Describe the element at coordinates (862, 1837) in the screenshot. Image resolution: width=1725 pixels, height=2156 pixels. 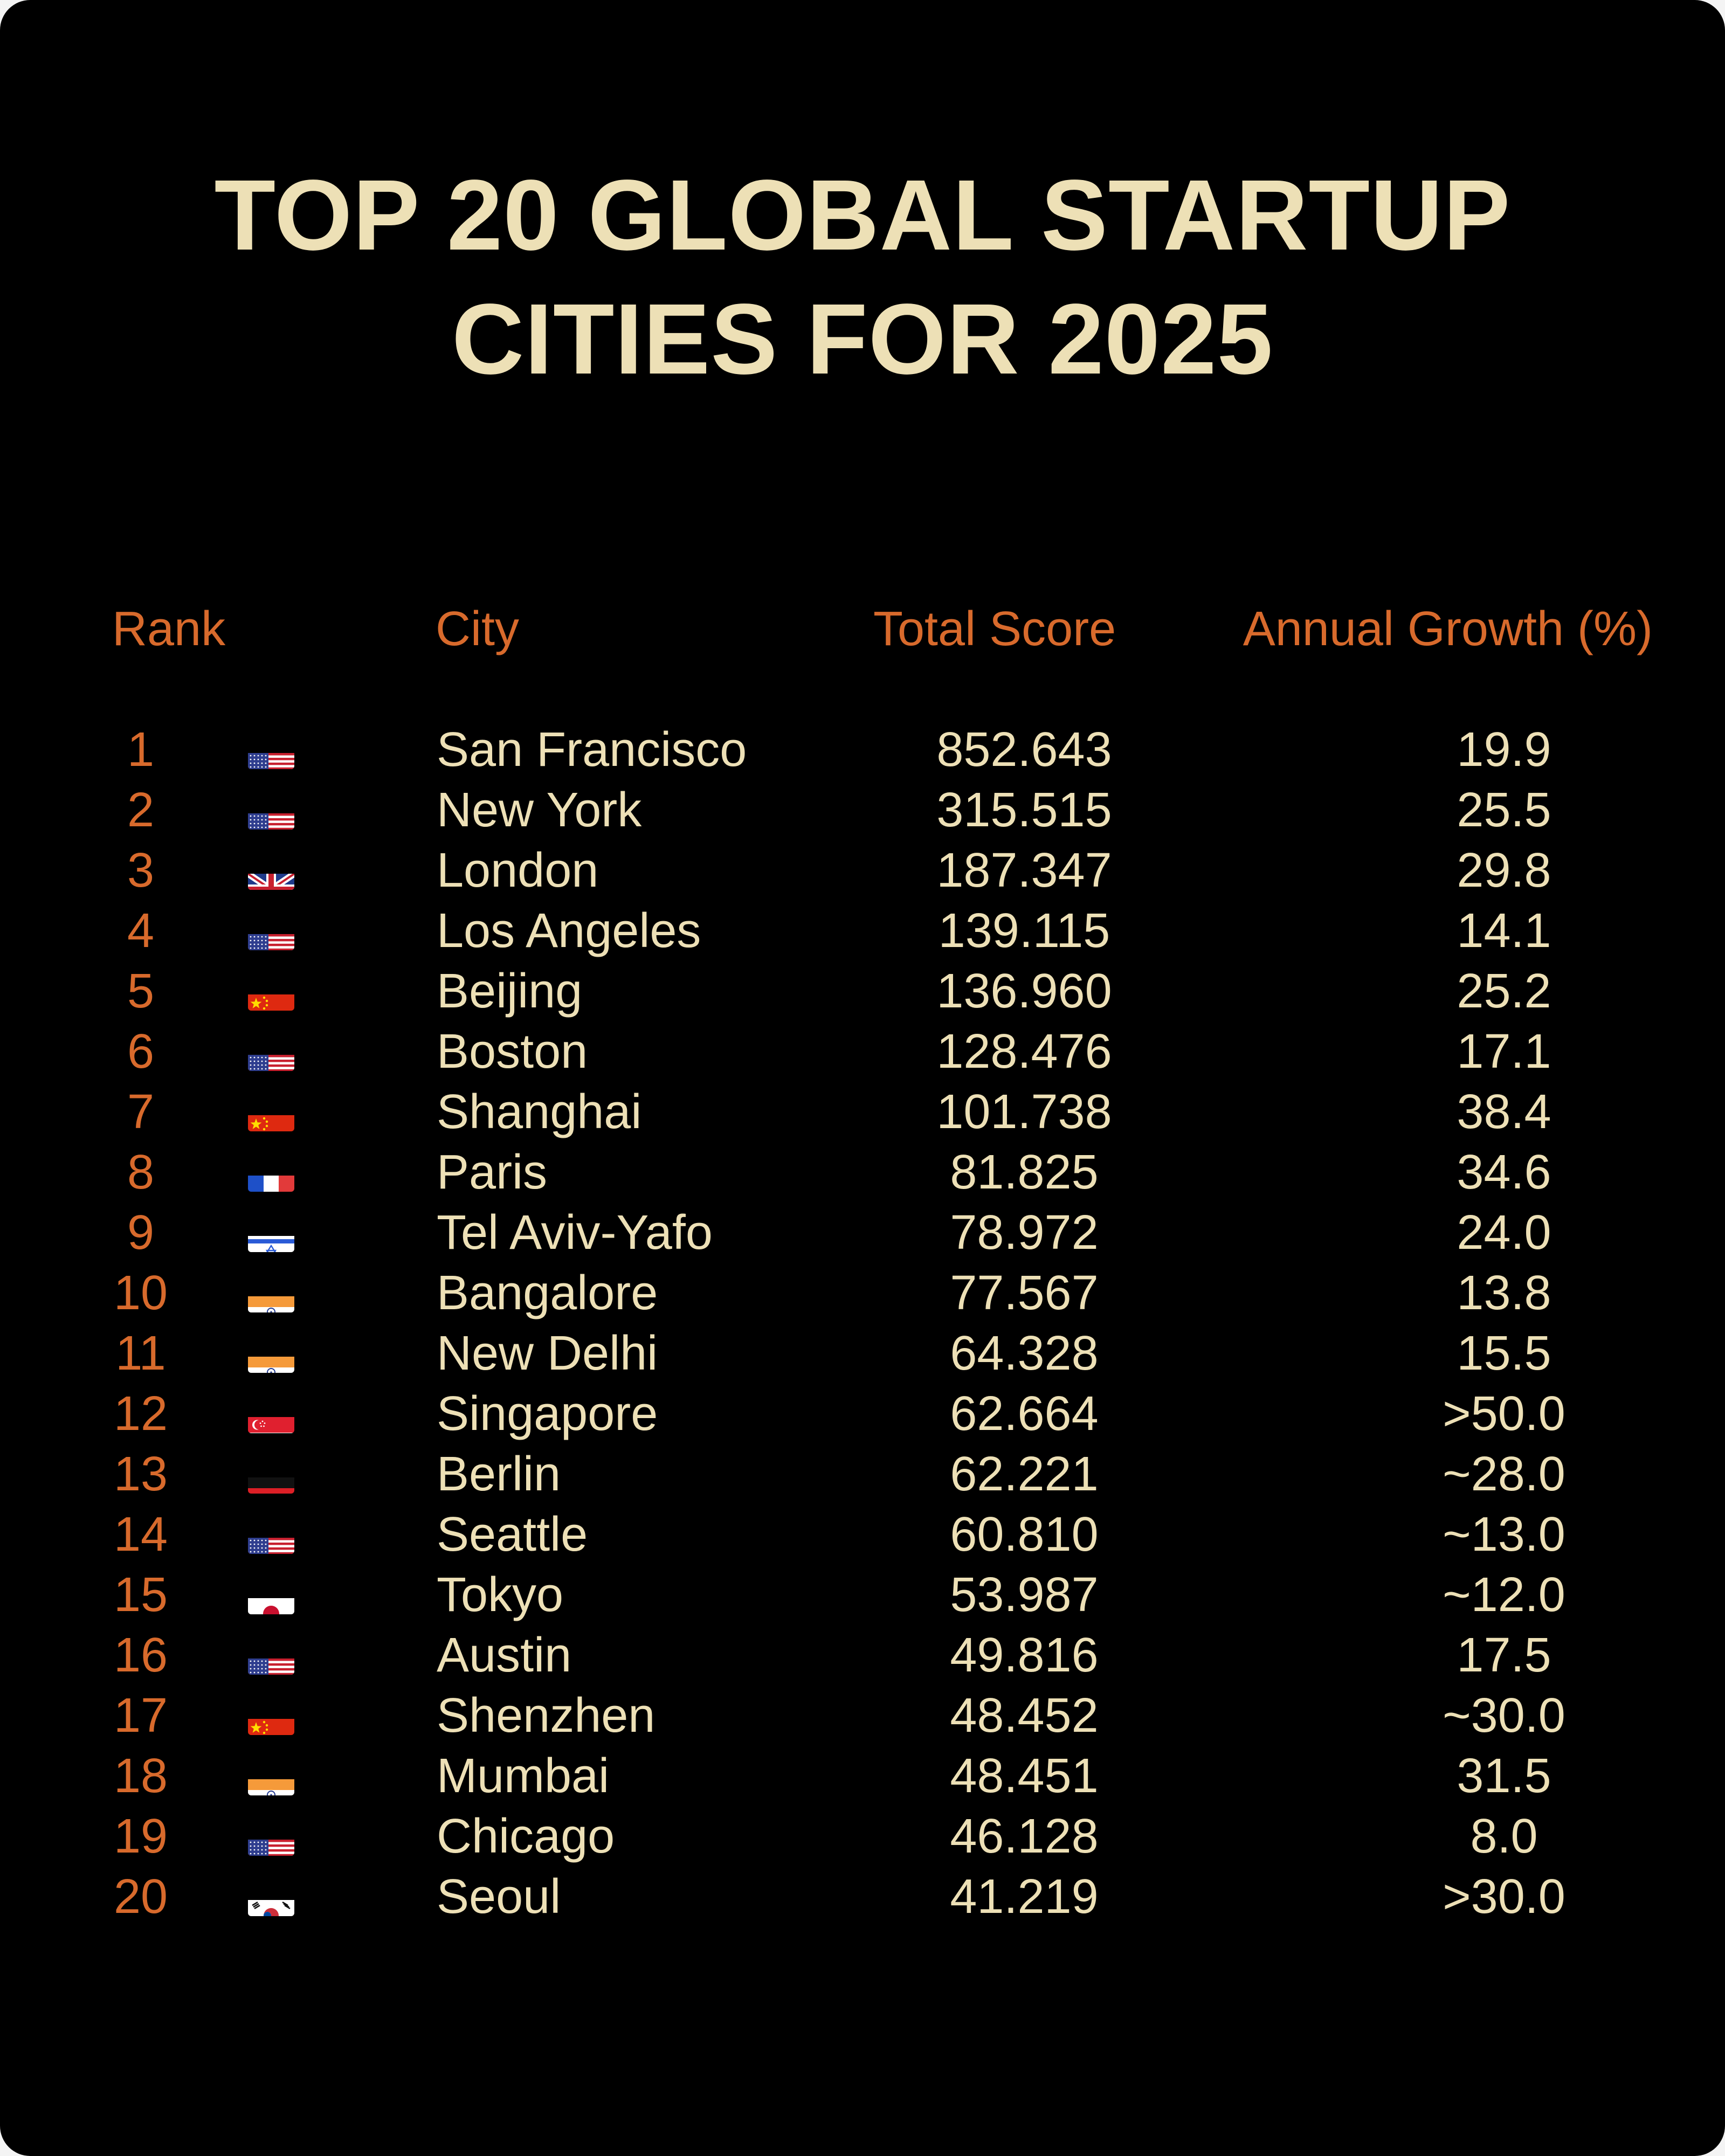
I see `table-row: 19 Chicago 46.128 8.0` at that location.